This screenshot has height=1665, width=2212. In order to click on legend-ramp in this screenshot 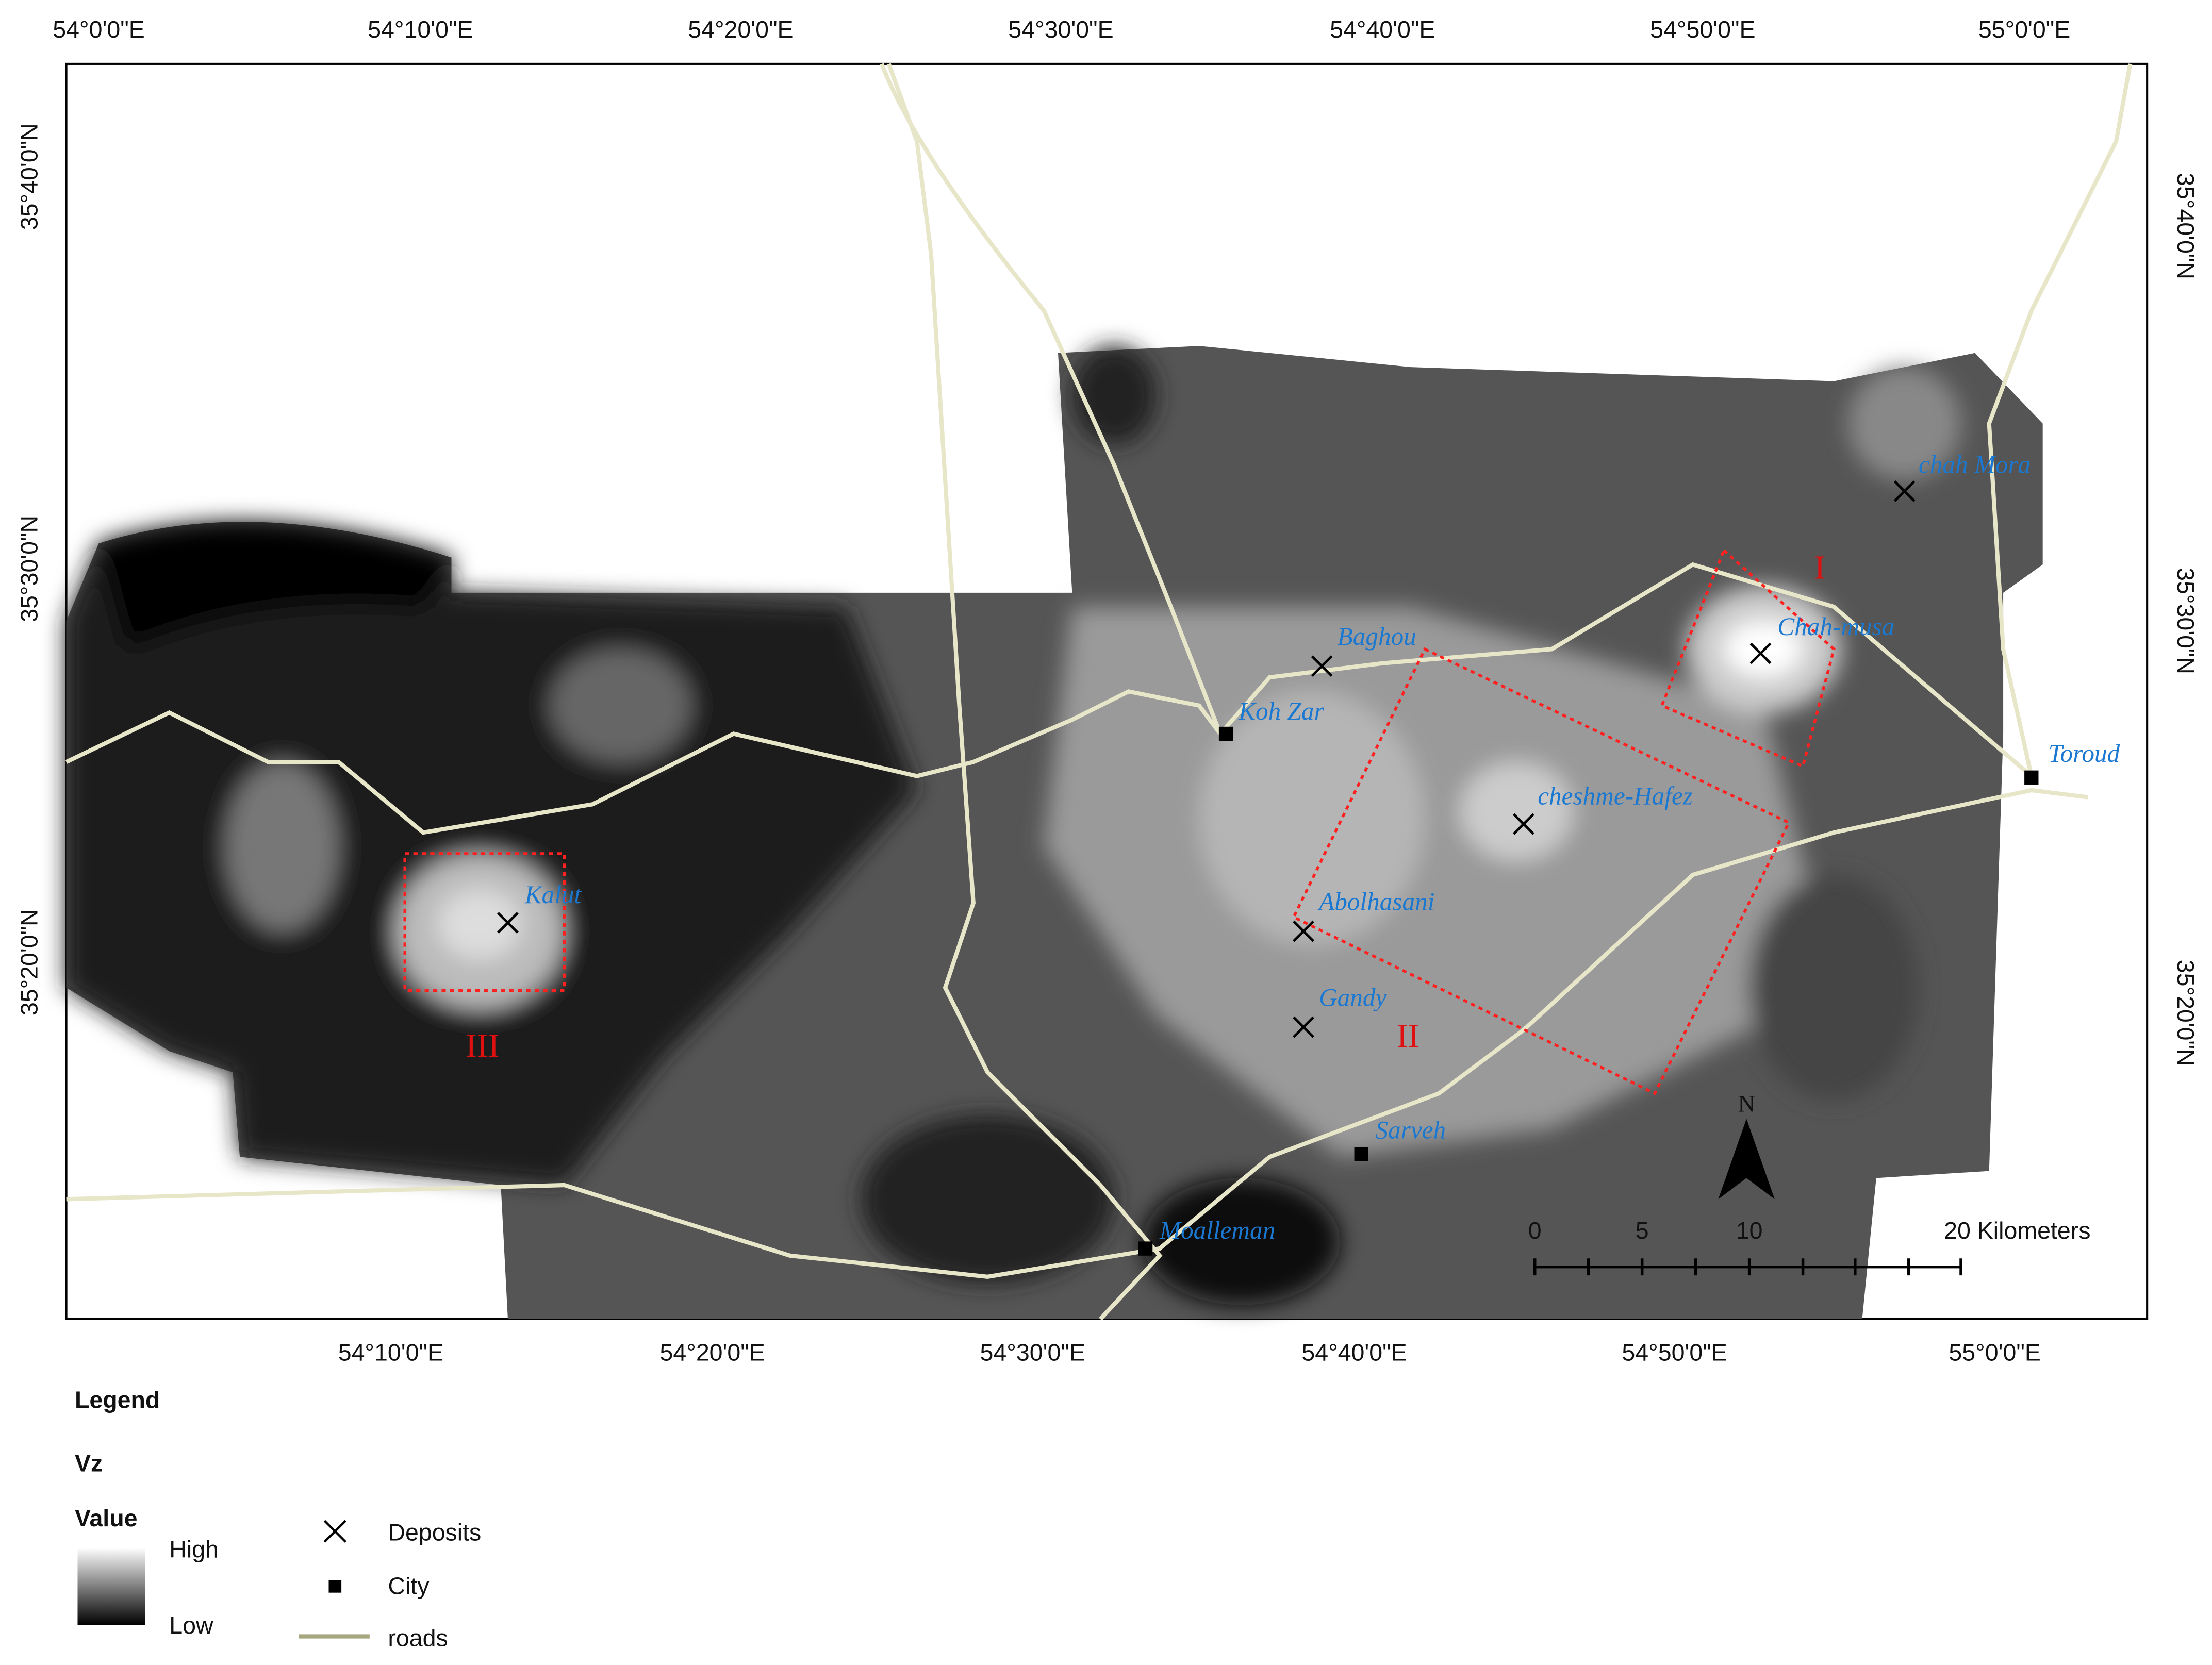, I will do `click(111, 1586)`.